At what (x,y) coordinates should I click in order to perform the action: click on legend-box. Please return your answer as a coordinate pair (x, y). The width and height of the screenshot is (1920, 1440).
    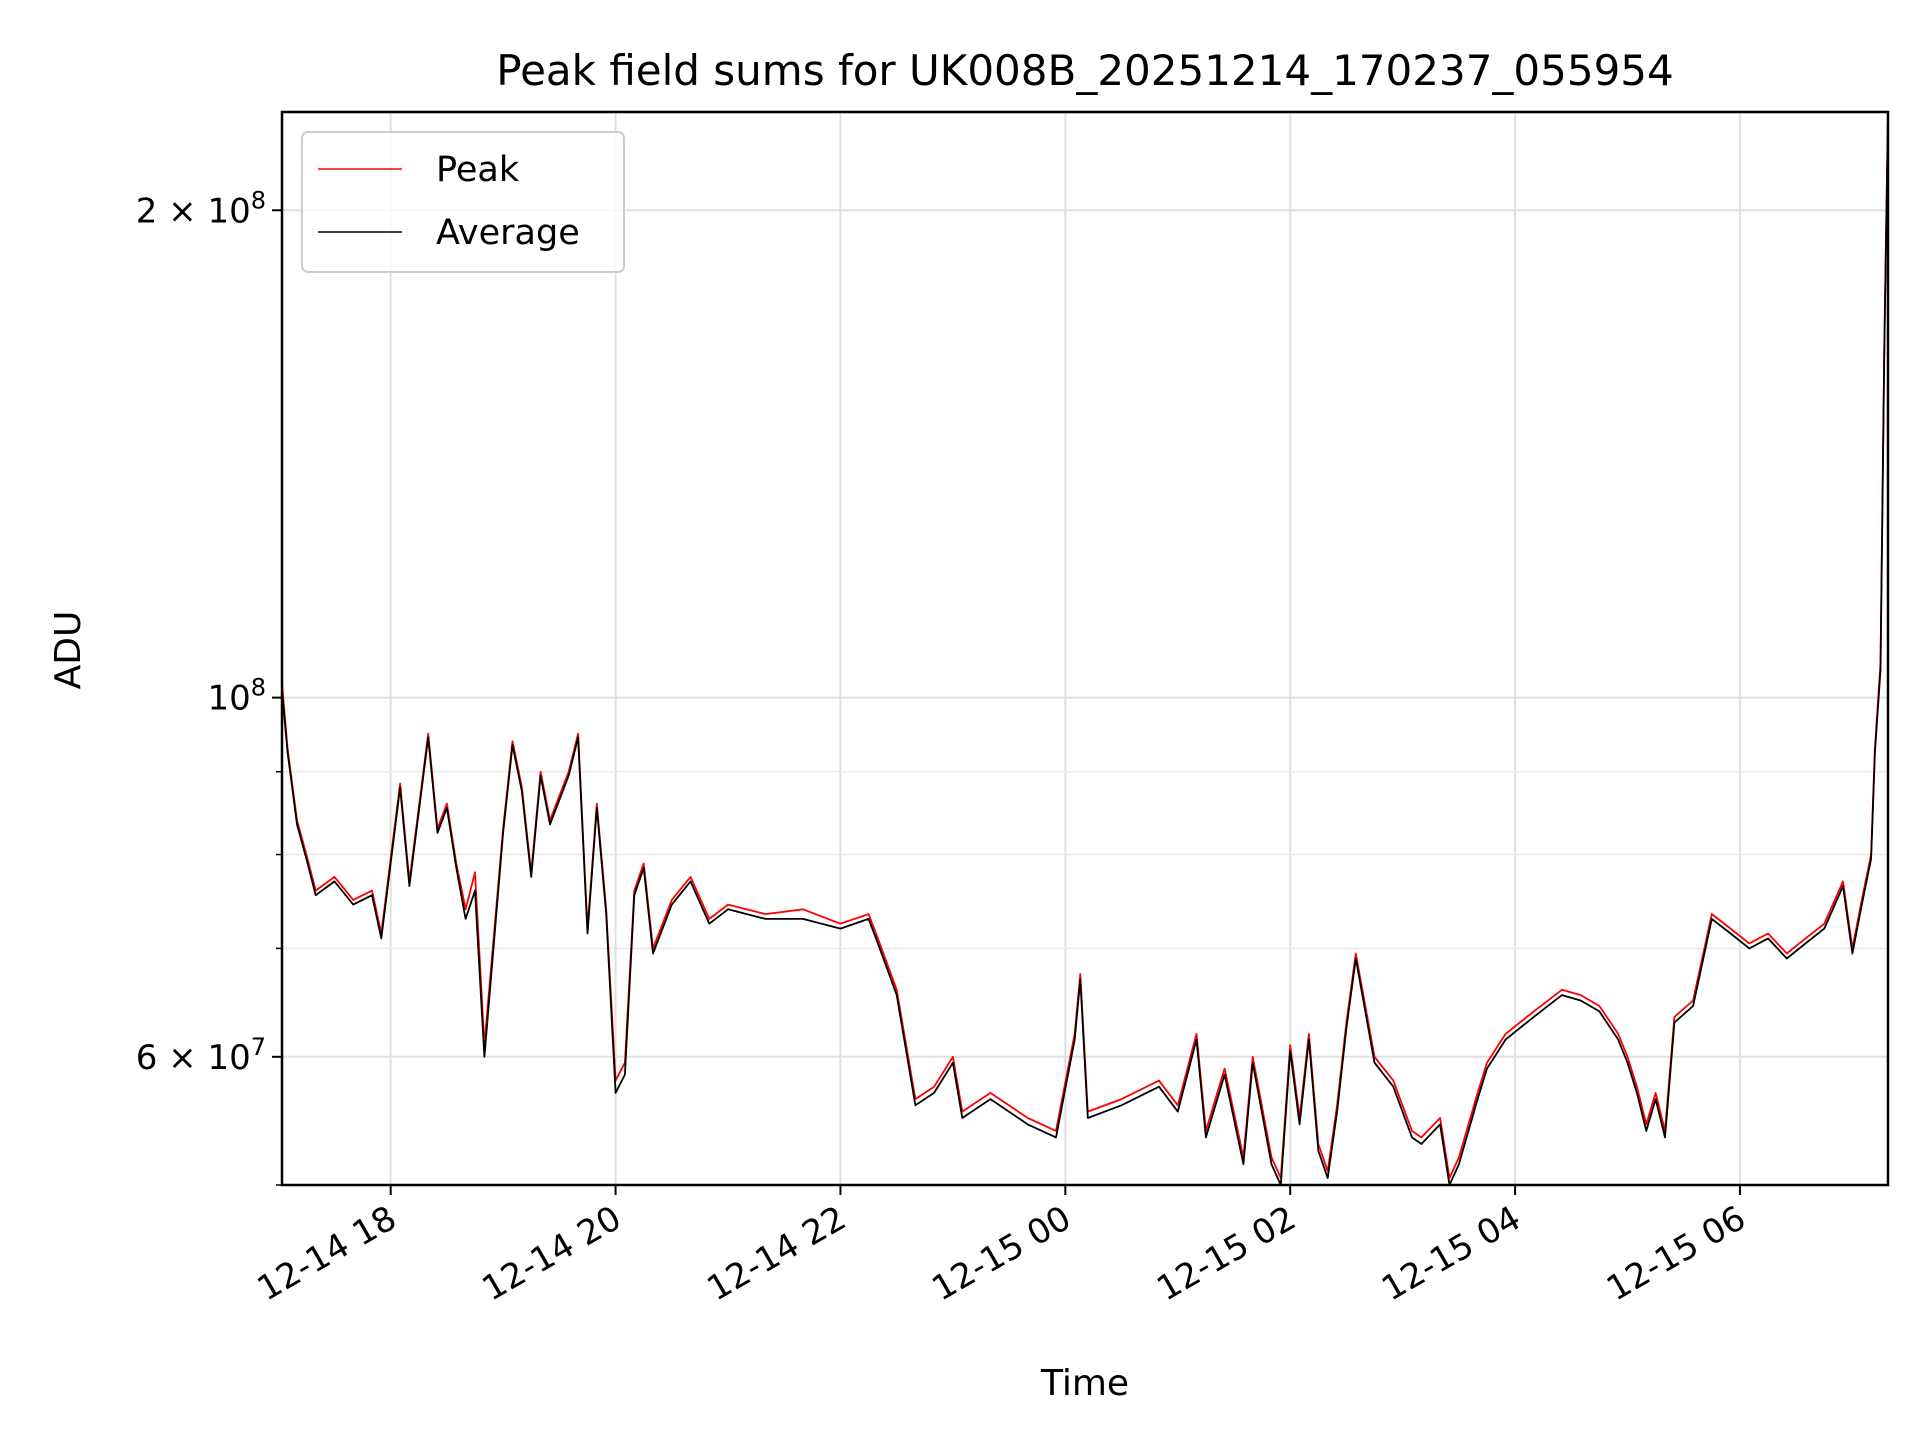
    Looking at the image, I should click on (463, 202).